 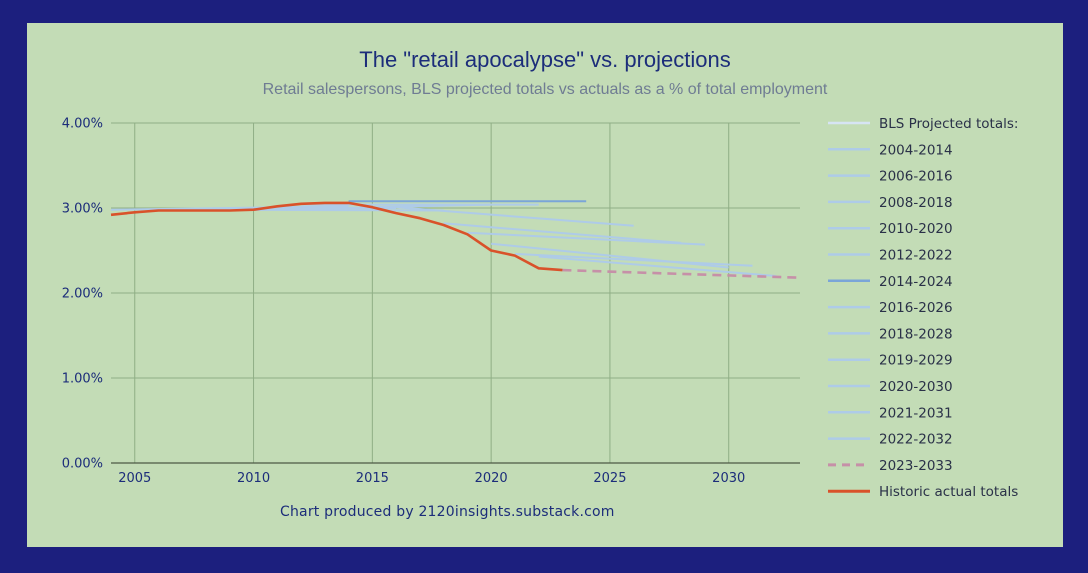 What do you see at coordinates (633, 259) in the screenshot?
I see `series-line-2021-2031` at bounding box center [633, 259].